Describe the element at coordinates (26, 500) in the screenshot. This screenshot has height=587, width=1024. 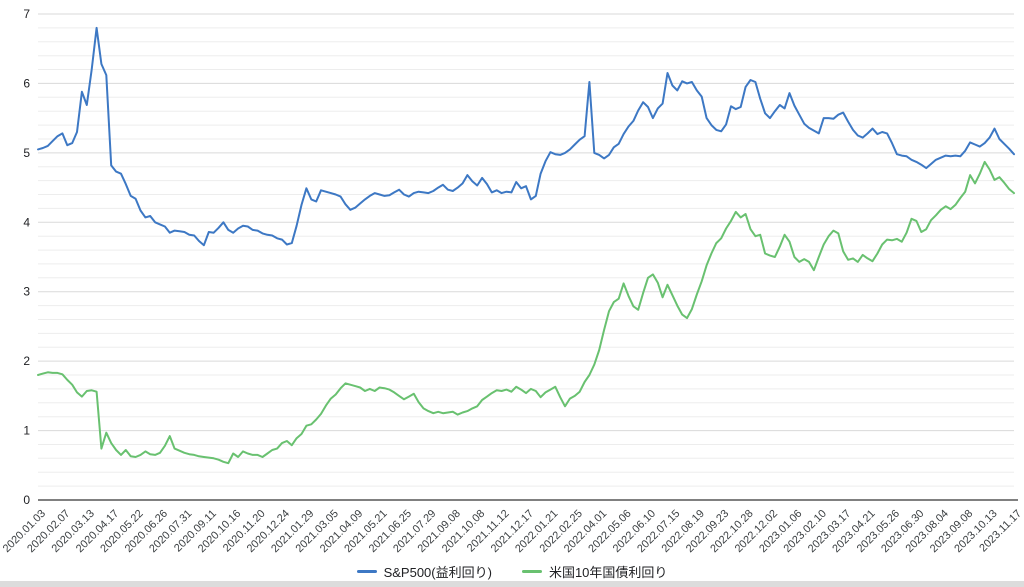
I see `y-tick-label: 0` at that location.